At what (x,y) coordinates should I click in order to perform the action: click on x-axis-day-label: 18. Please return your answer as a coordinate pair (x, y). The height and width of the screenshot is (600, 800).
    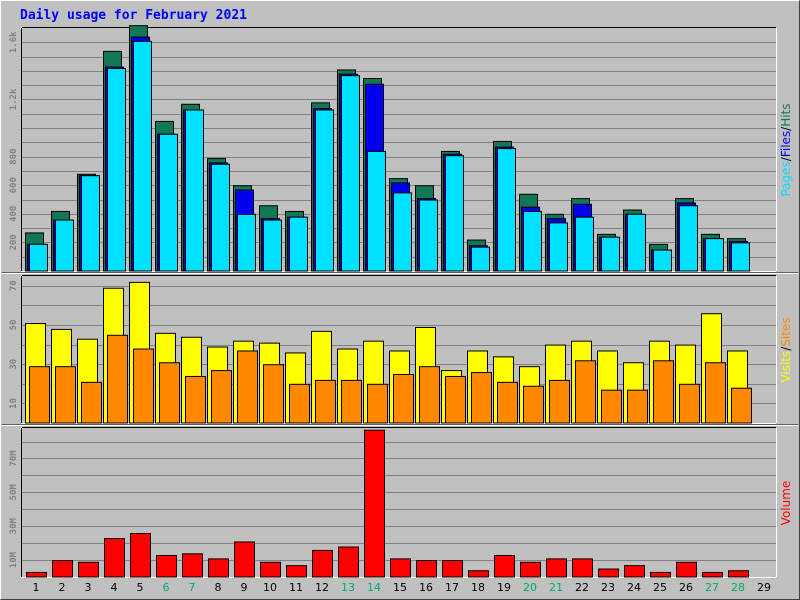
    Looking at the image, I should click on (478, 587).